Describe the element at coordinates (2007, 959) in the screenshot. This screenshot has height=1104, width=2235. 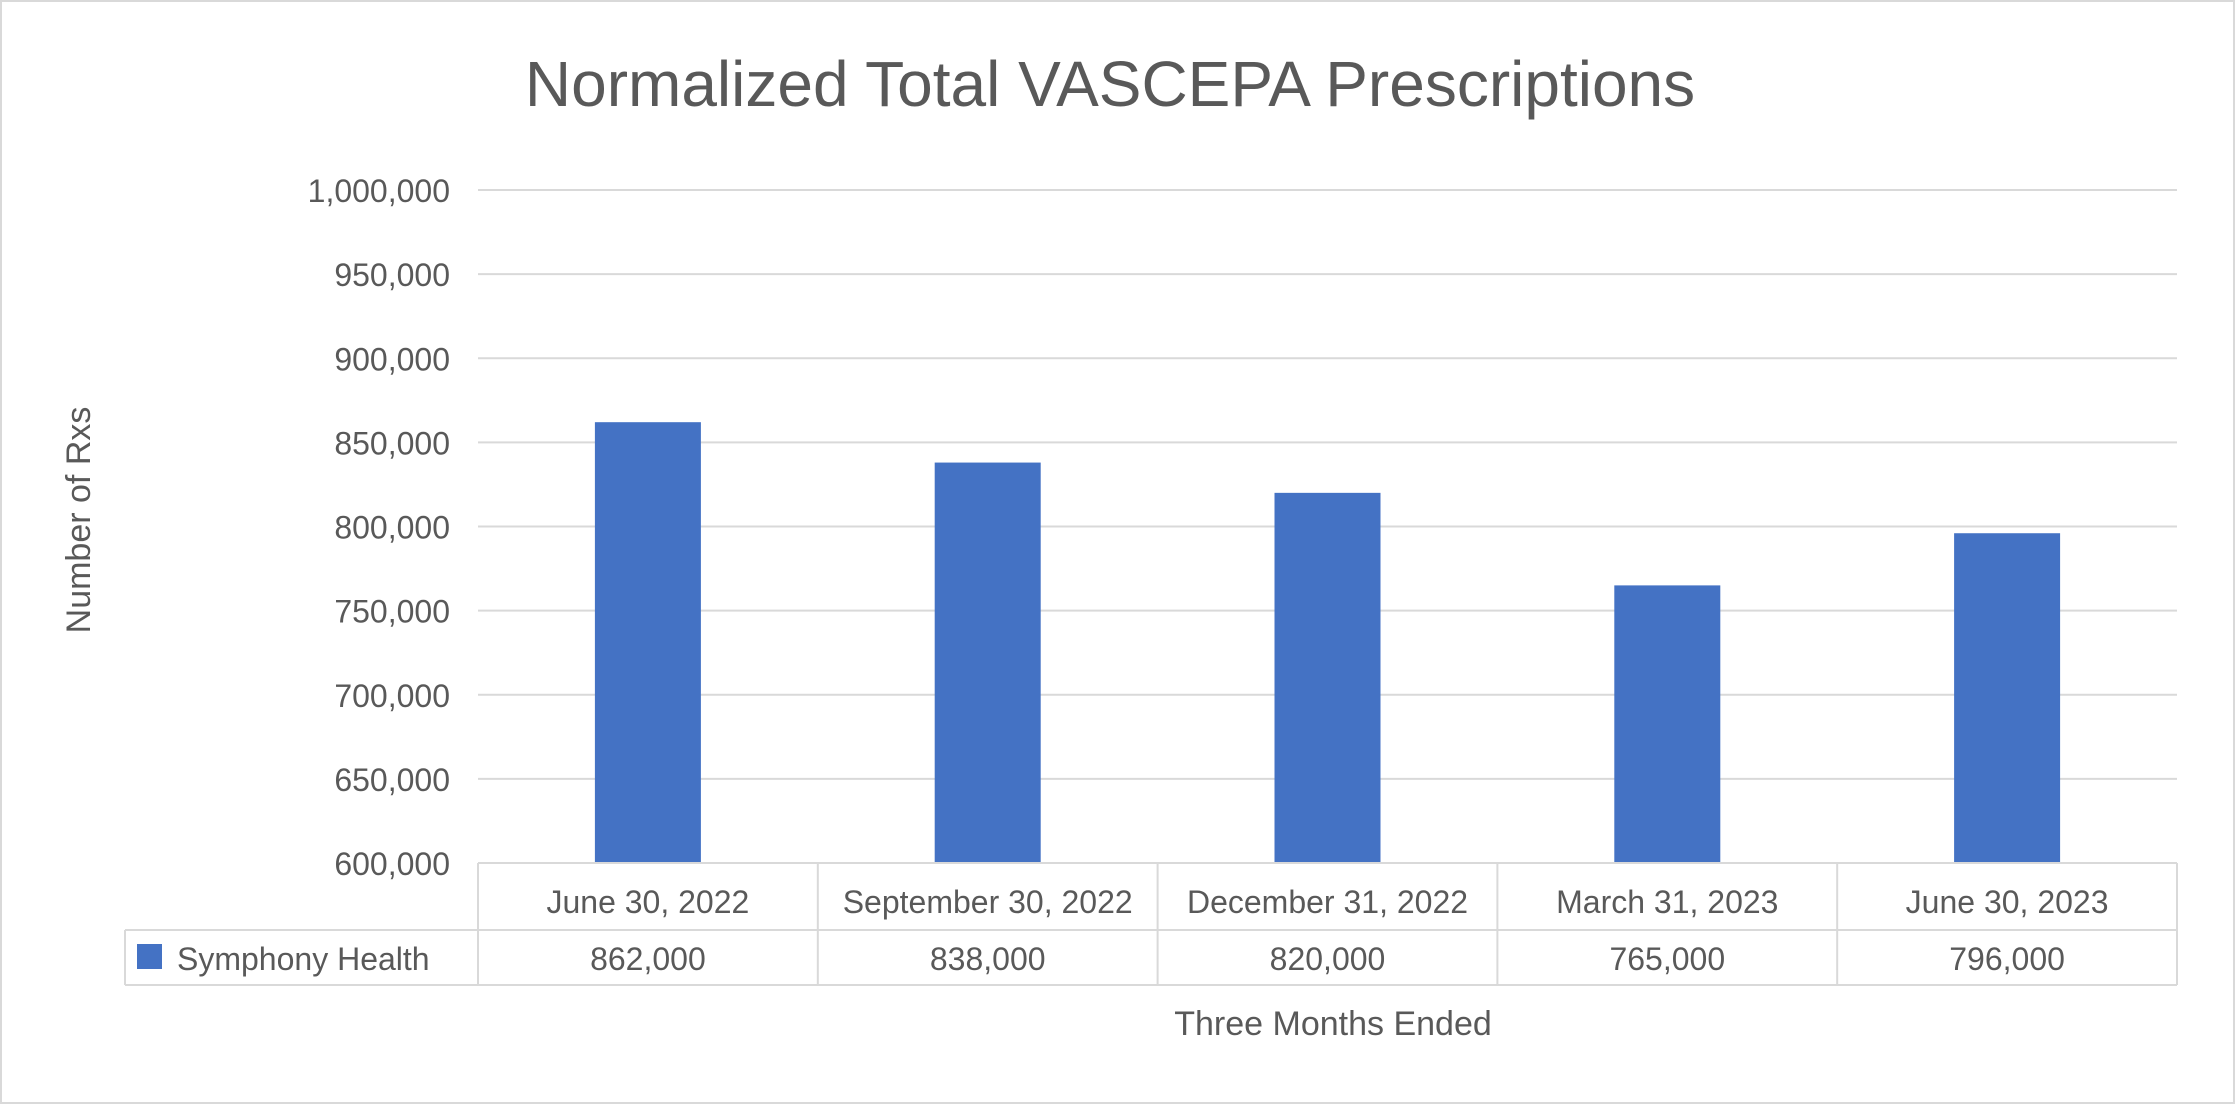
I see `data-label: 796,000` at that location.